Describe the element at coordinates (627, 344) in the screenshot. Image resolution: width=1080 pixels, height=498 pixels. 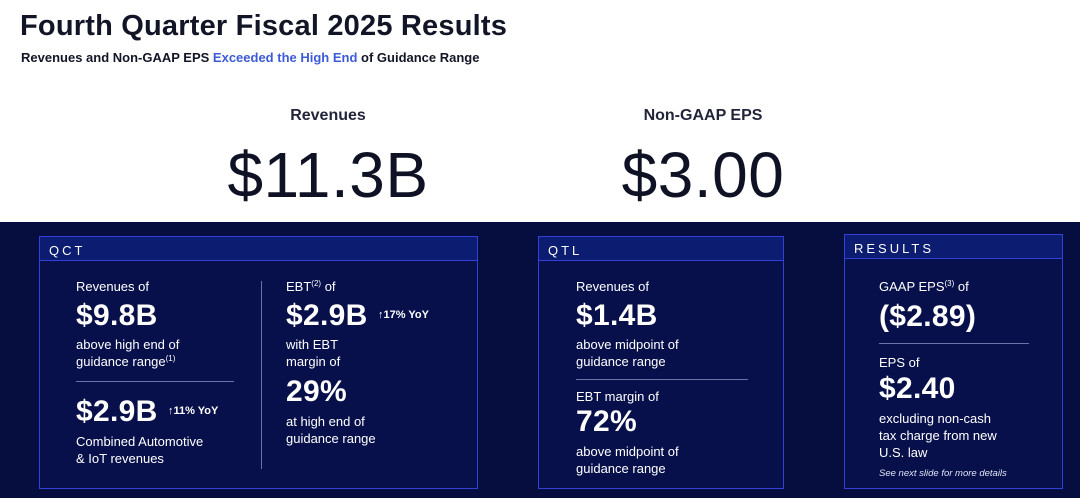
I see `qtl-revenues-desc-1: above midpoint of` at that location.